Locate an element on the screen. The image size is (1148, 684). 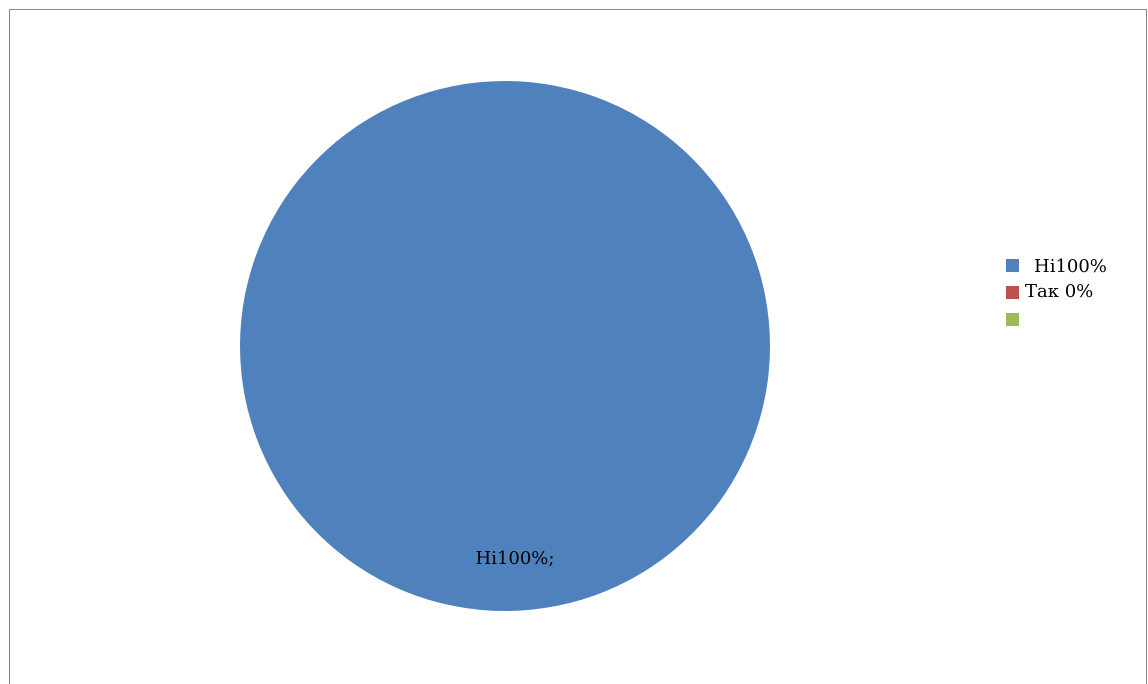
legend: Ні100% Так 0% is located at coordinates (1056, 291).